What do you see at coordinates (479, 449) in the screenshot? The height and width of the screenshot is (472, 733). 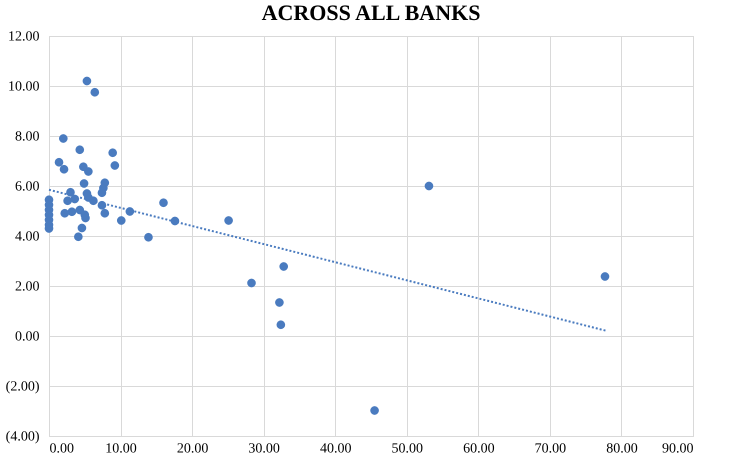 I see `x-tick-label: 60.00` at bounding box center [479, 449].